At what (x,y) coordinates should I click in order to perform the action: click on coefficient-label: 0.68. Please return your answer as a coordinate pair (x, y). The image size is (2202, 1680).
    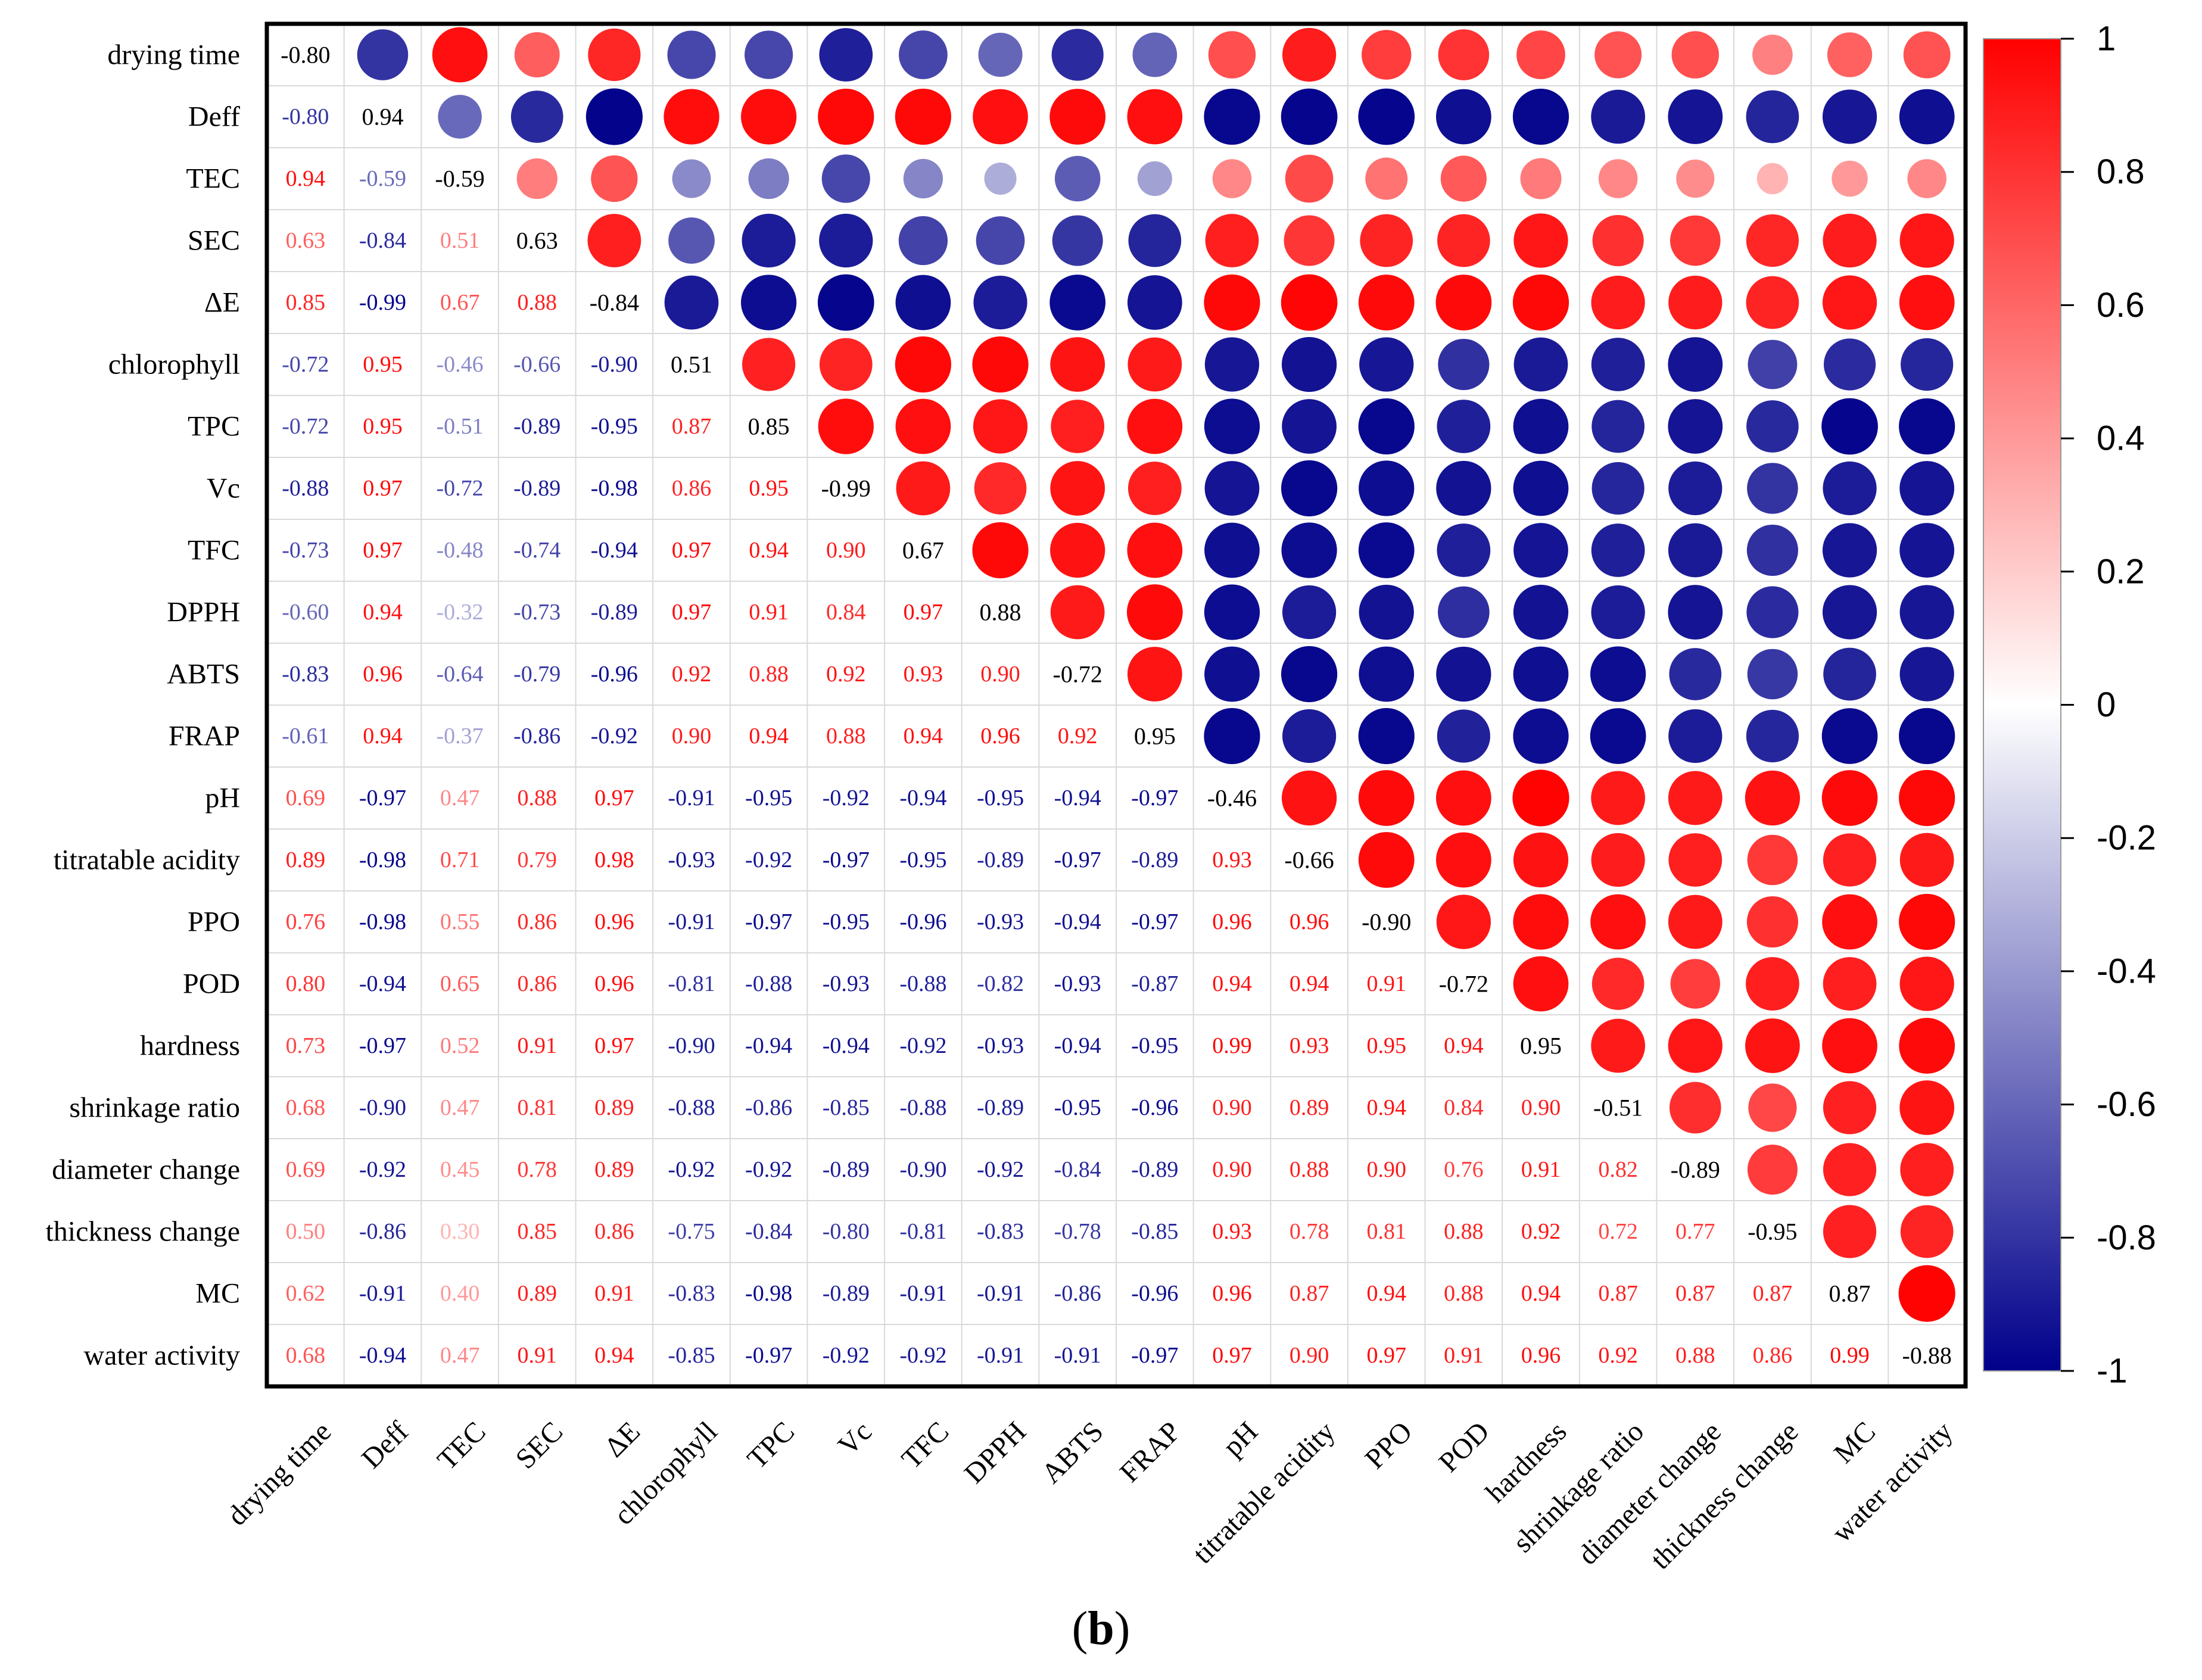
    Looking at the image, I should click on (306, 1355).